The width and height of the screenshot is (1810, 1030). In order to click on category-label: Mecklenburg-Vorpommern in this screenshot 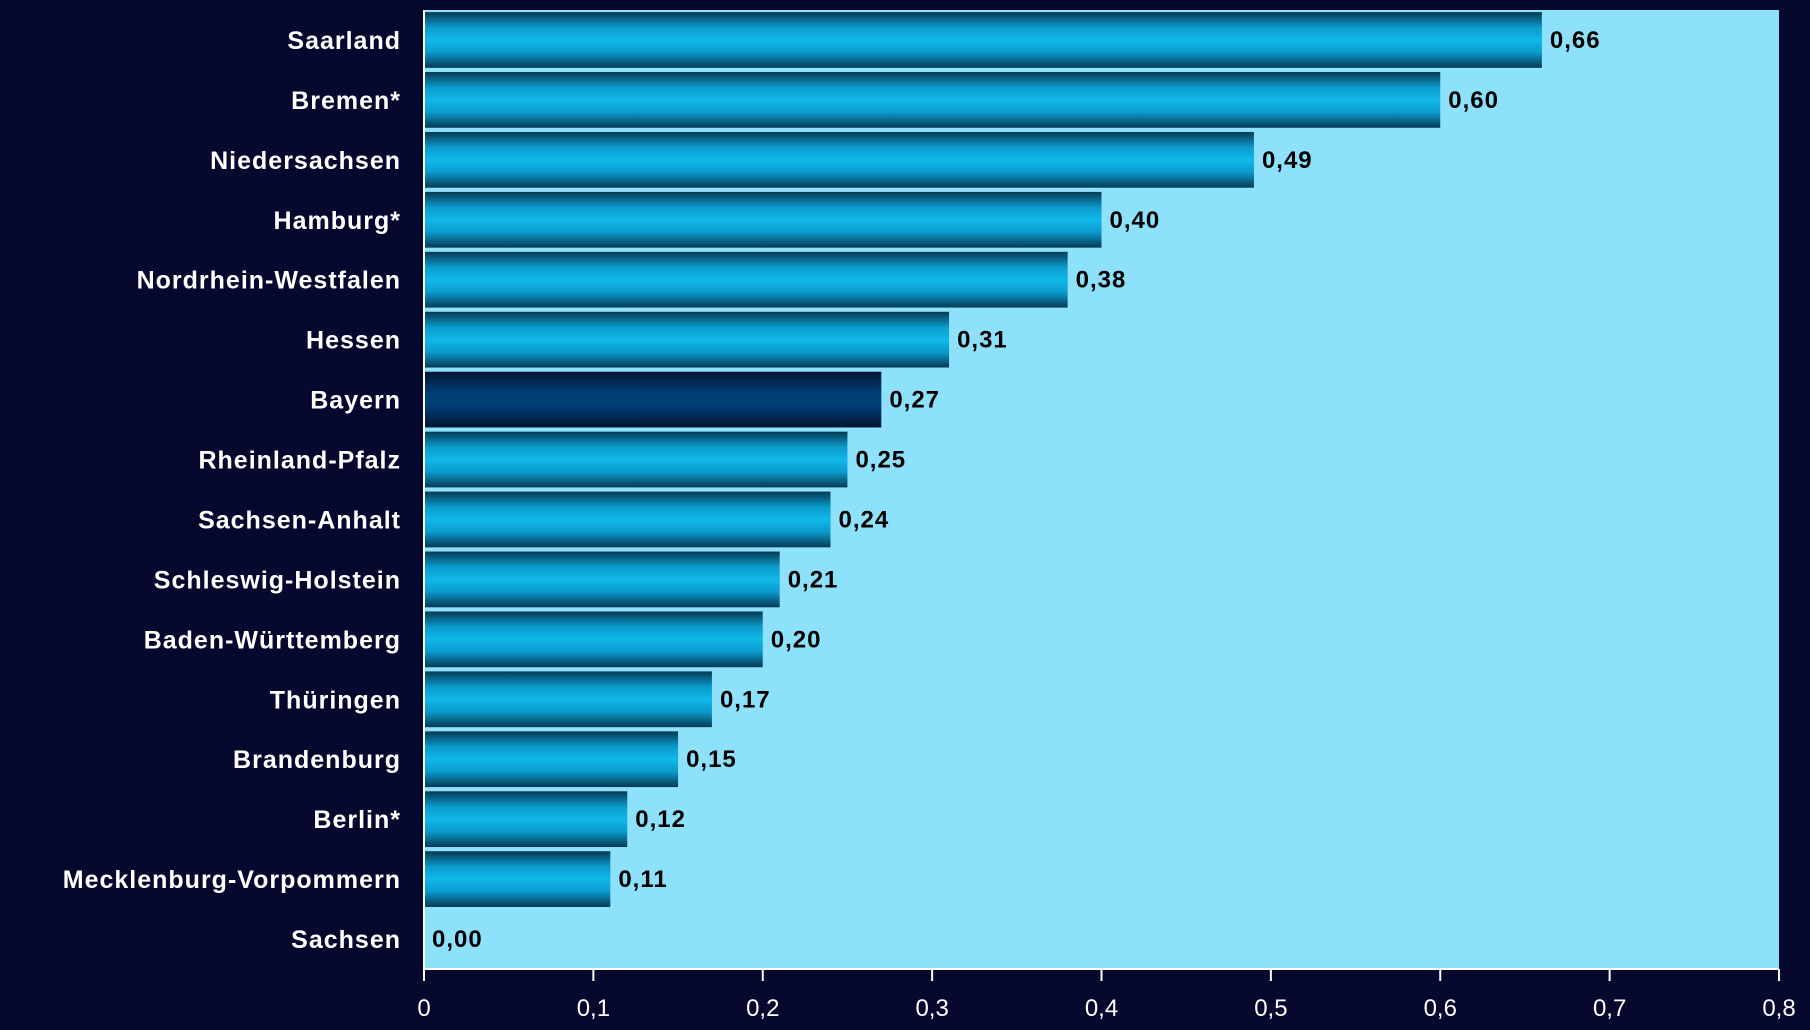, I will do `click(232, 880)`.